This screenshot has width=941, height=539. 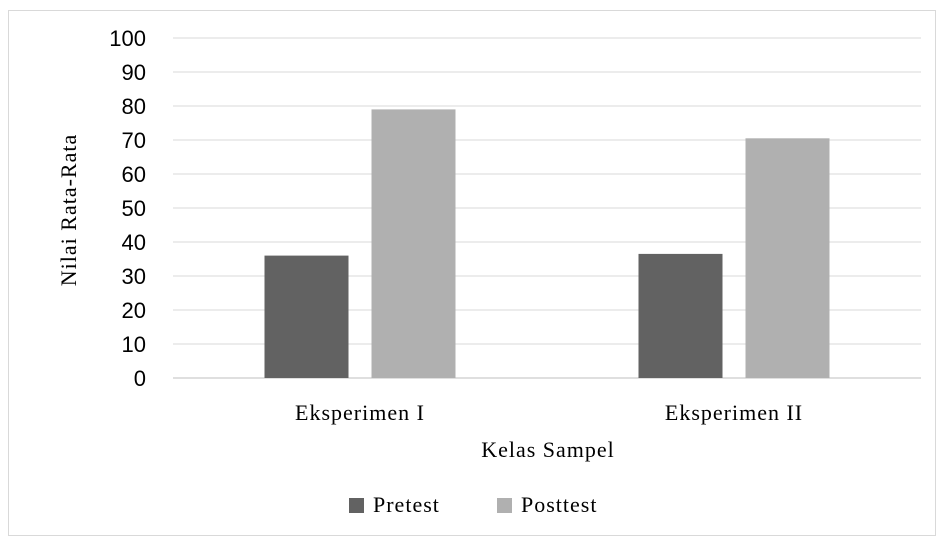 What do you see at coordinates (140, 378) in the screenshot?
I see `y-tick-label: 0` at bounding box center [140, 378].